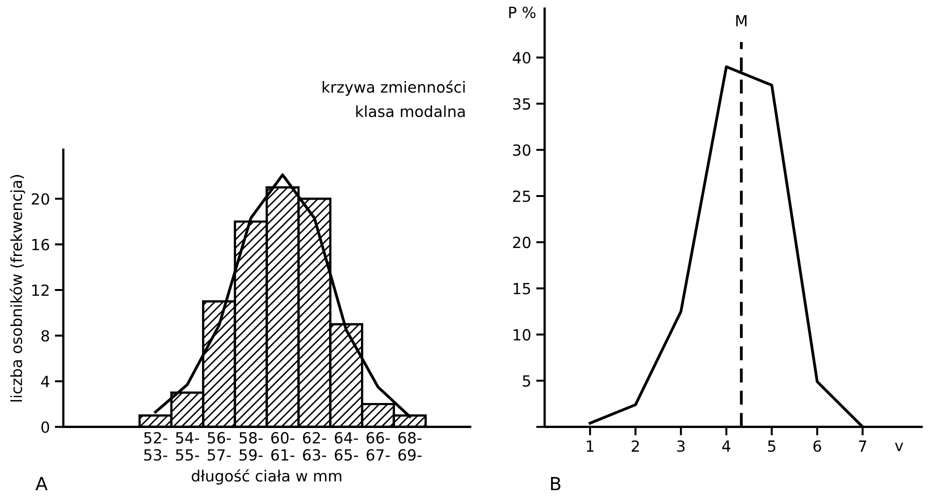 The width and height of the screenshot is (931, 504). Describe the element at coordinates (42, 483) in the screenshot. I see `text: A` at that location.